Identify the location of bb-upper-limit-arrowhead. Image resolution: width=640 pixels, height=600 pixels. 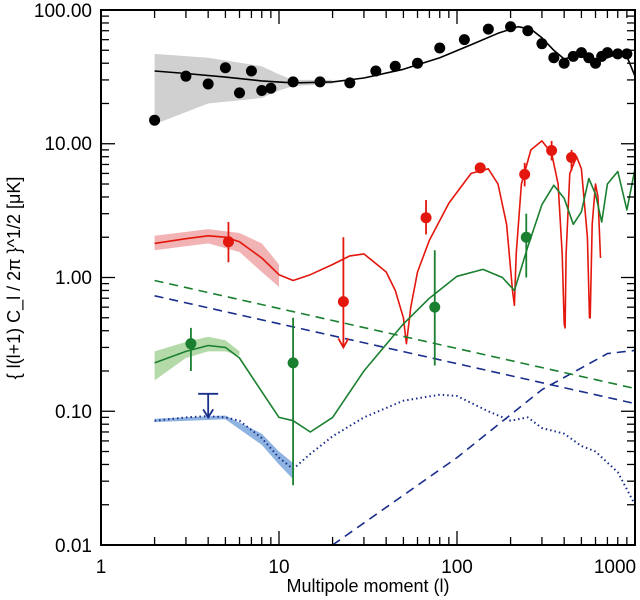
(208, 414).